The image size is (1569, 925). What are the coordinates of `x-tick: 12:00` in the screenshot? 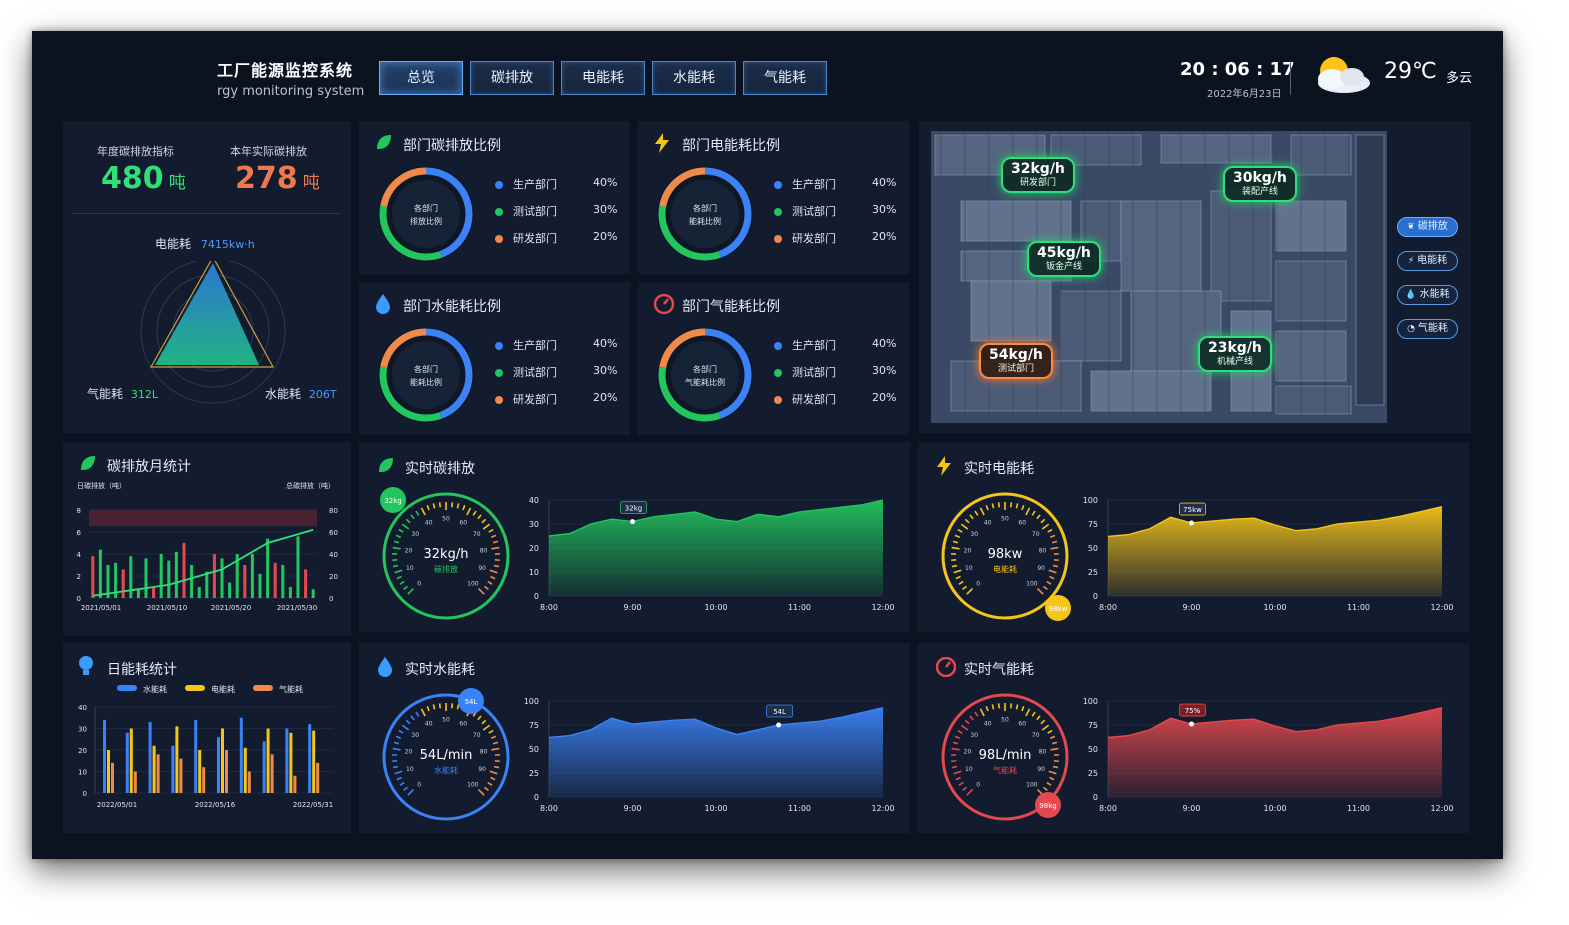 It's located at (1441, 607).